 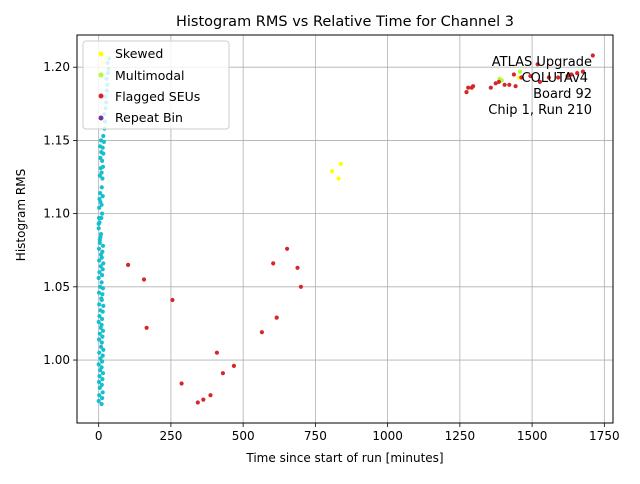 I want to click on legend-label-flagged-seus: Flagged SEUs, so click(x=157, y=96).